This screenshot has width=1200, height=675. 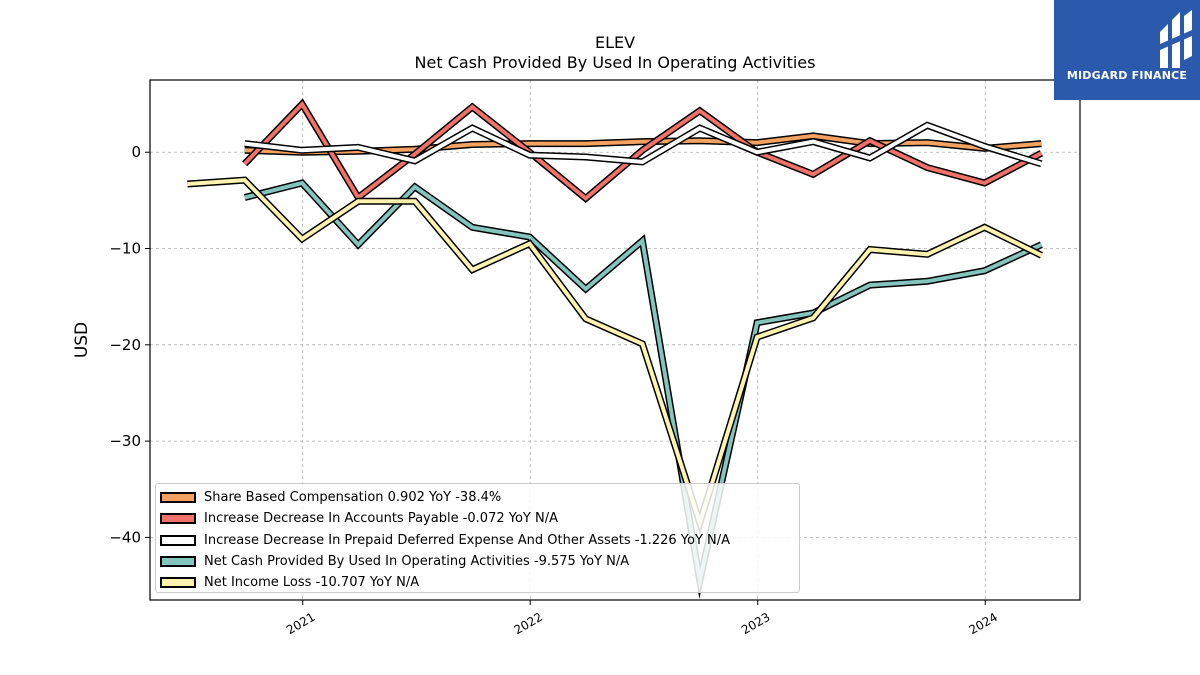 What do you see at coordinates (125, 441) in the screenshot?
I see `y-tick-label: −30` at bounding box center [125, 441].